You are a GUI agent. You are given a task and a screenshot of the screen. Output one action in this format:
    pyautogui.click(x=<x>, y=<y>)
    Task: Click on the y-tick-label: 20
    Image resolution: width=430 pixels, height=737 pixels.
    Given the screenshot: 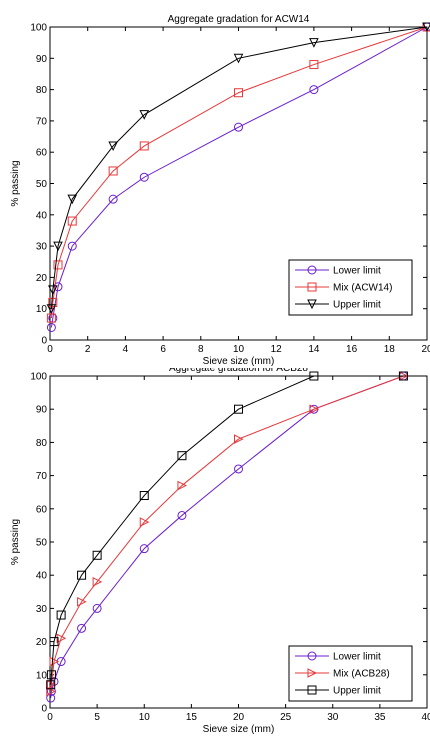 What is the action you would take?
    pyautogui.click(x=42, y=278)
    